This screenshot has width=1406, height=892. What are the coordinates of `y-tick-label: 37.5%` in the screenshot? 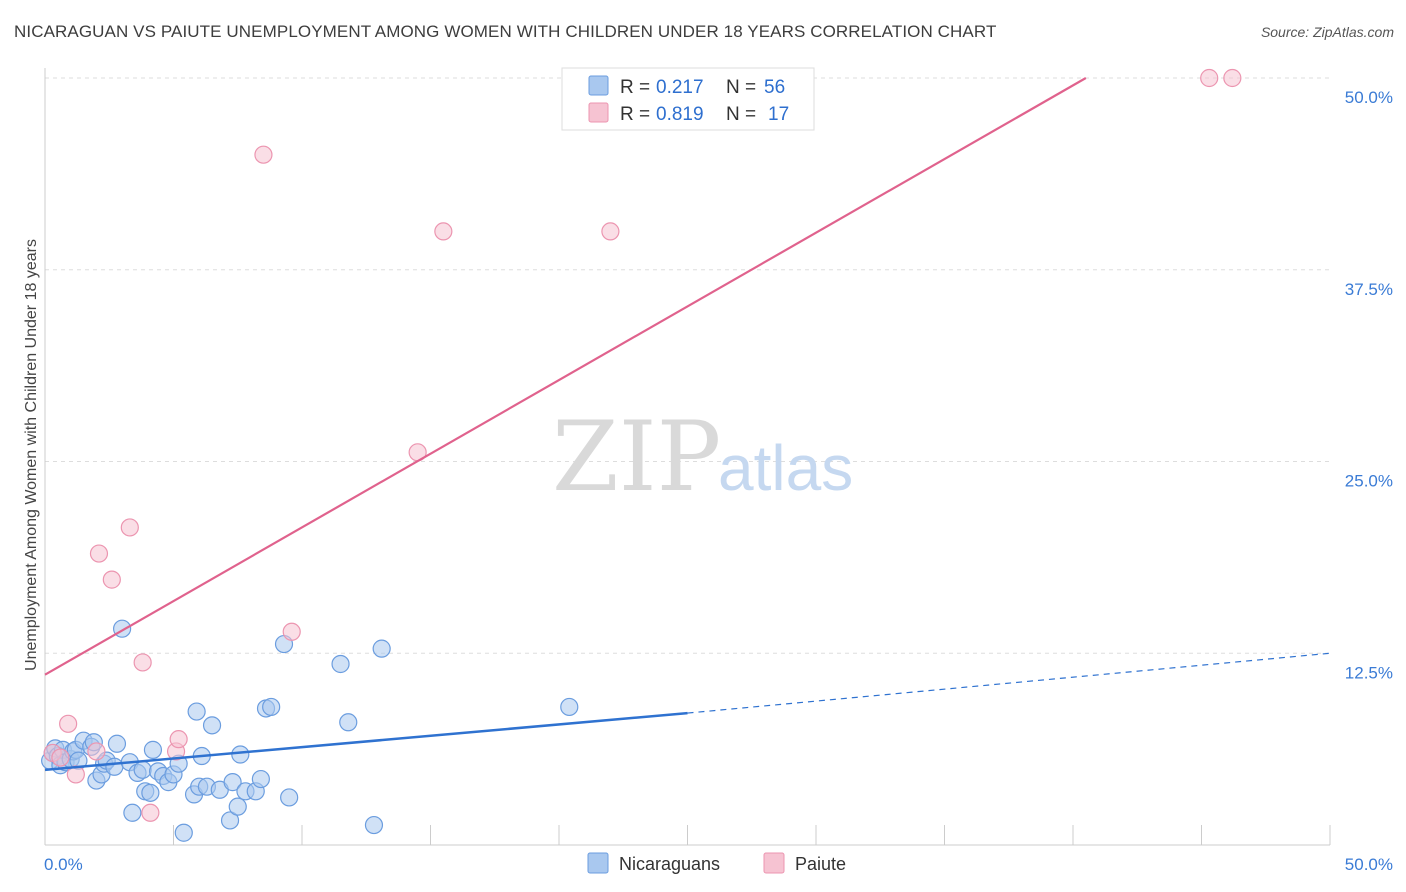 It's located at (1369, 289).